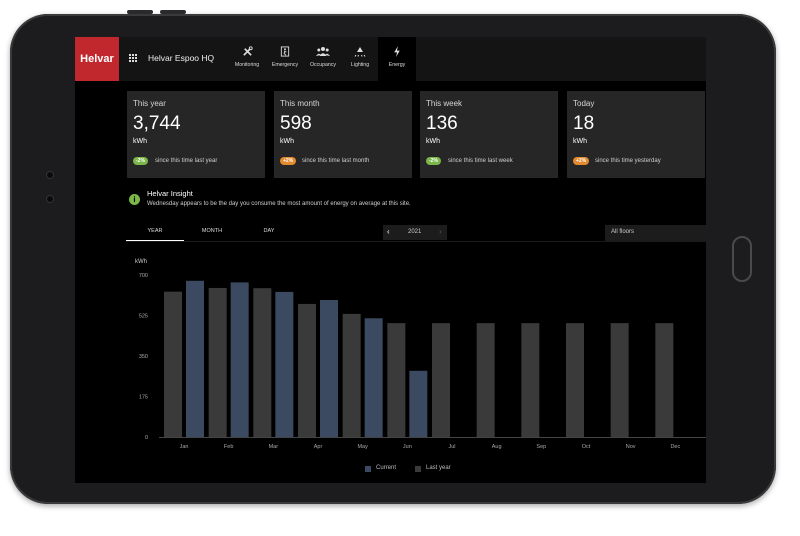 Image resolution: width=800 pixels, height=536 pixels. I want to click on tab-divider, so click(416, 241).